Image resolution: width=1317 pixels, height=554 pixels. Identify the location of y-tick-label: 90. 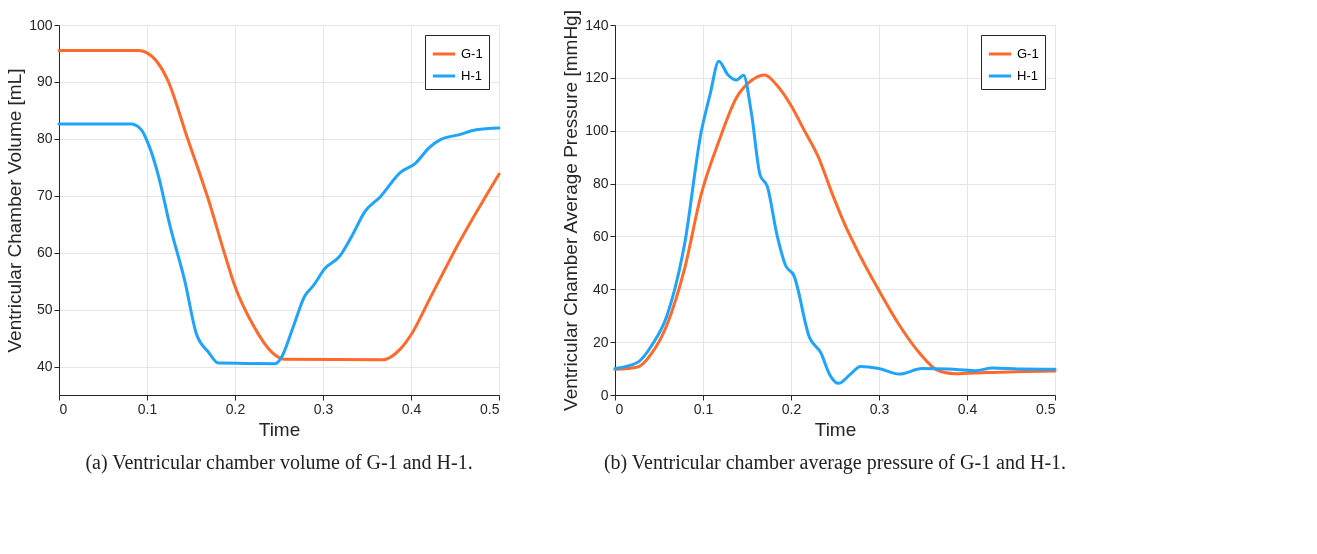
(44, 81).